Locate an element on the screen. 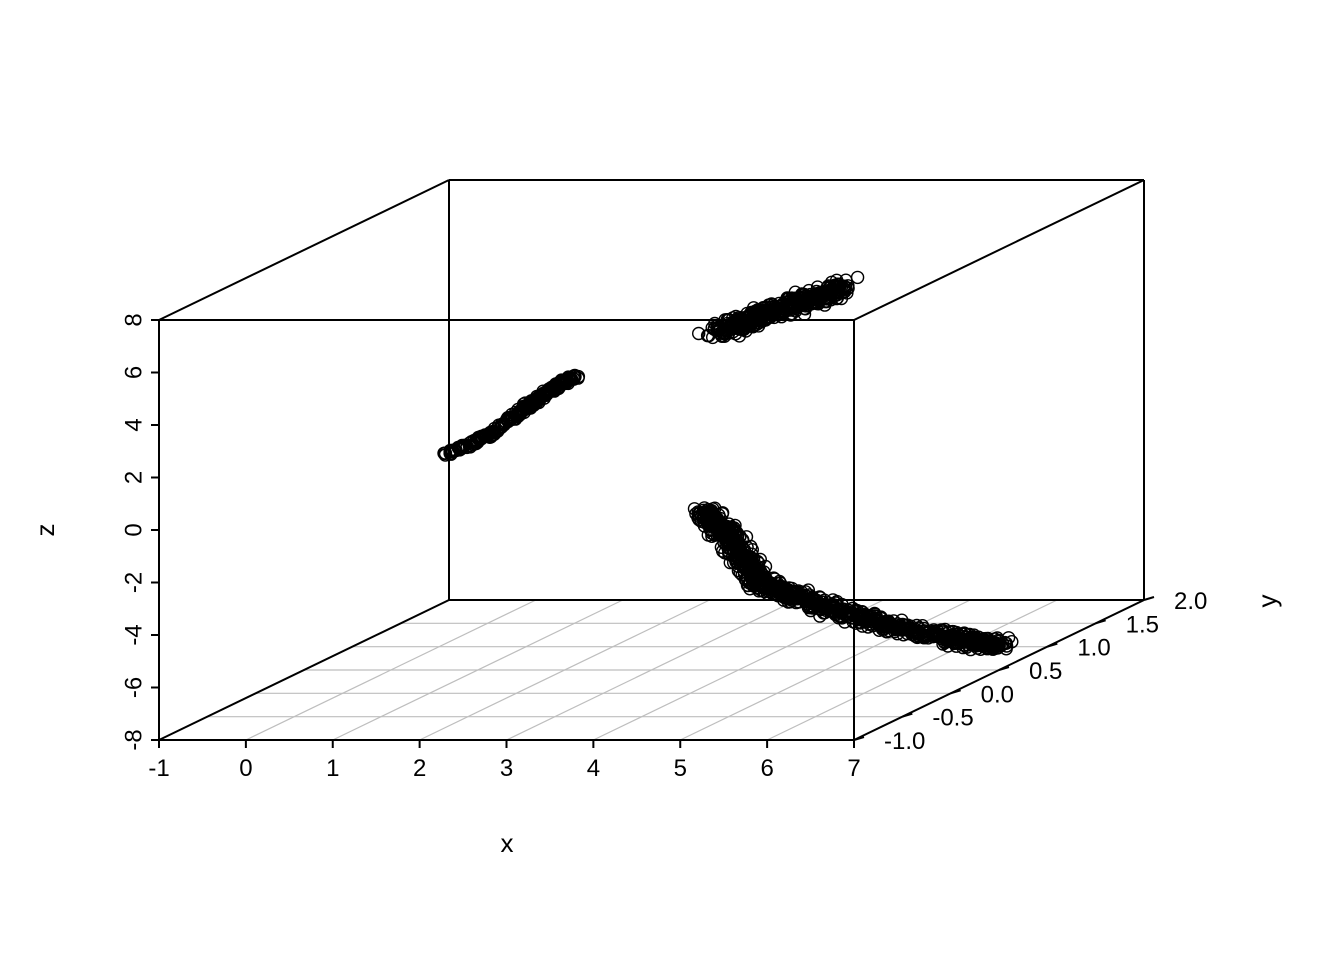 This screenshot has width=1344, height=960. z-tick-label: -2 is located at coordinates (133, 582).